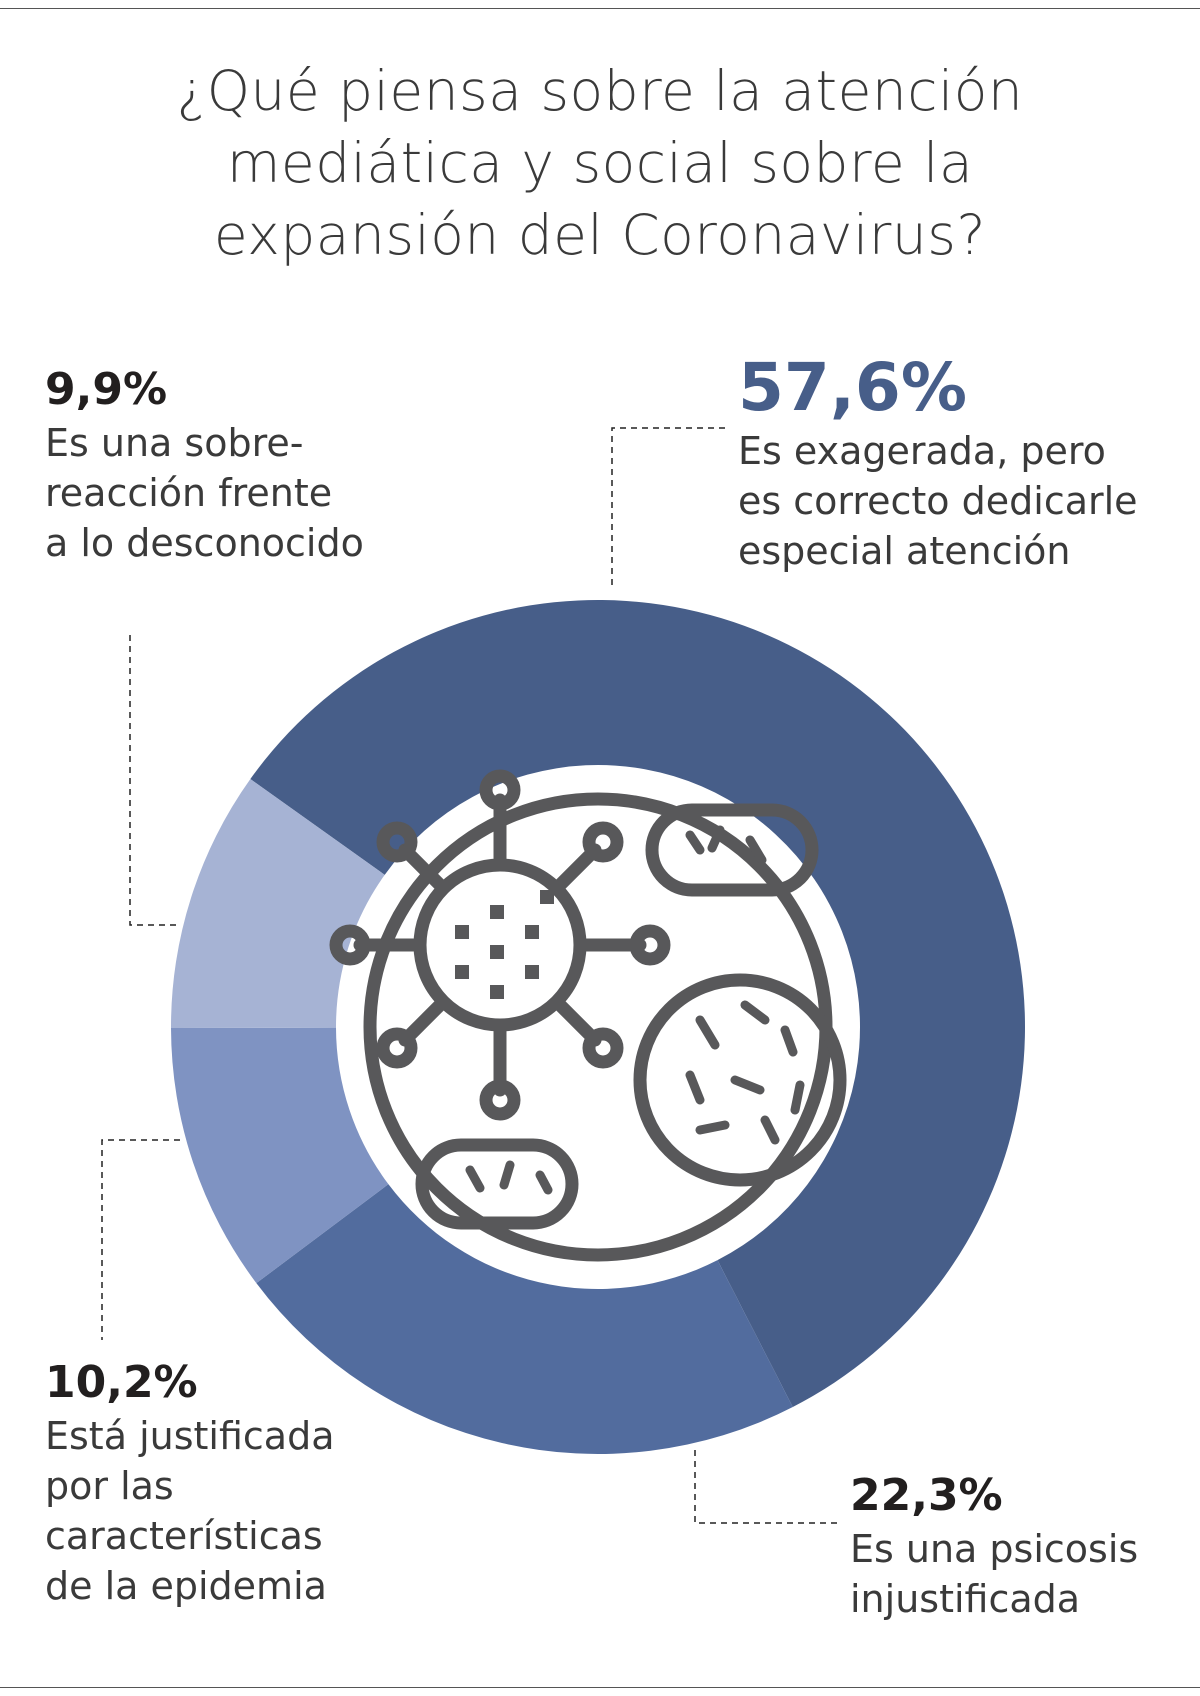  I want to click on icon-circle, so click(598, 1027).